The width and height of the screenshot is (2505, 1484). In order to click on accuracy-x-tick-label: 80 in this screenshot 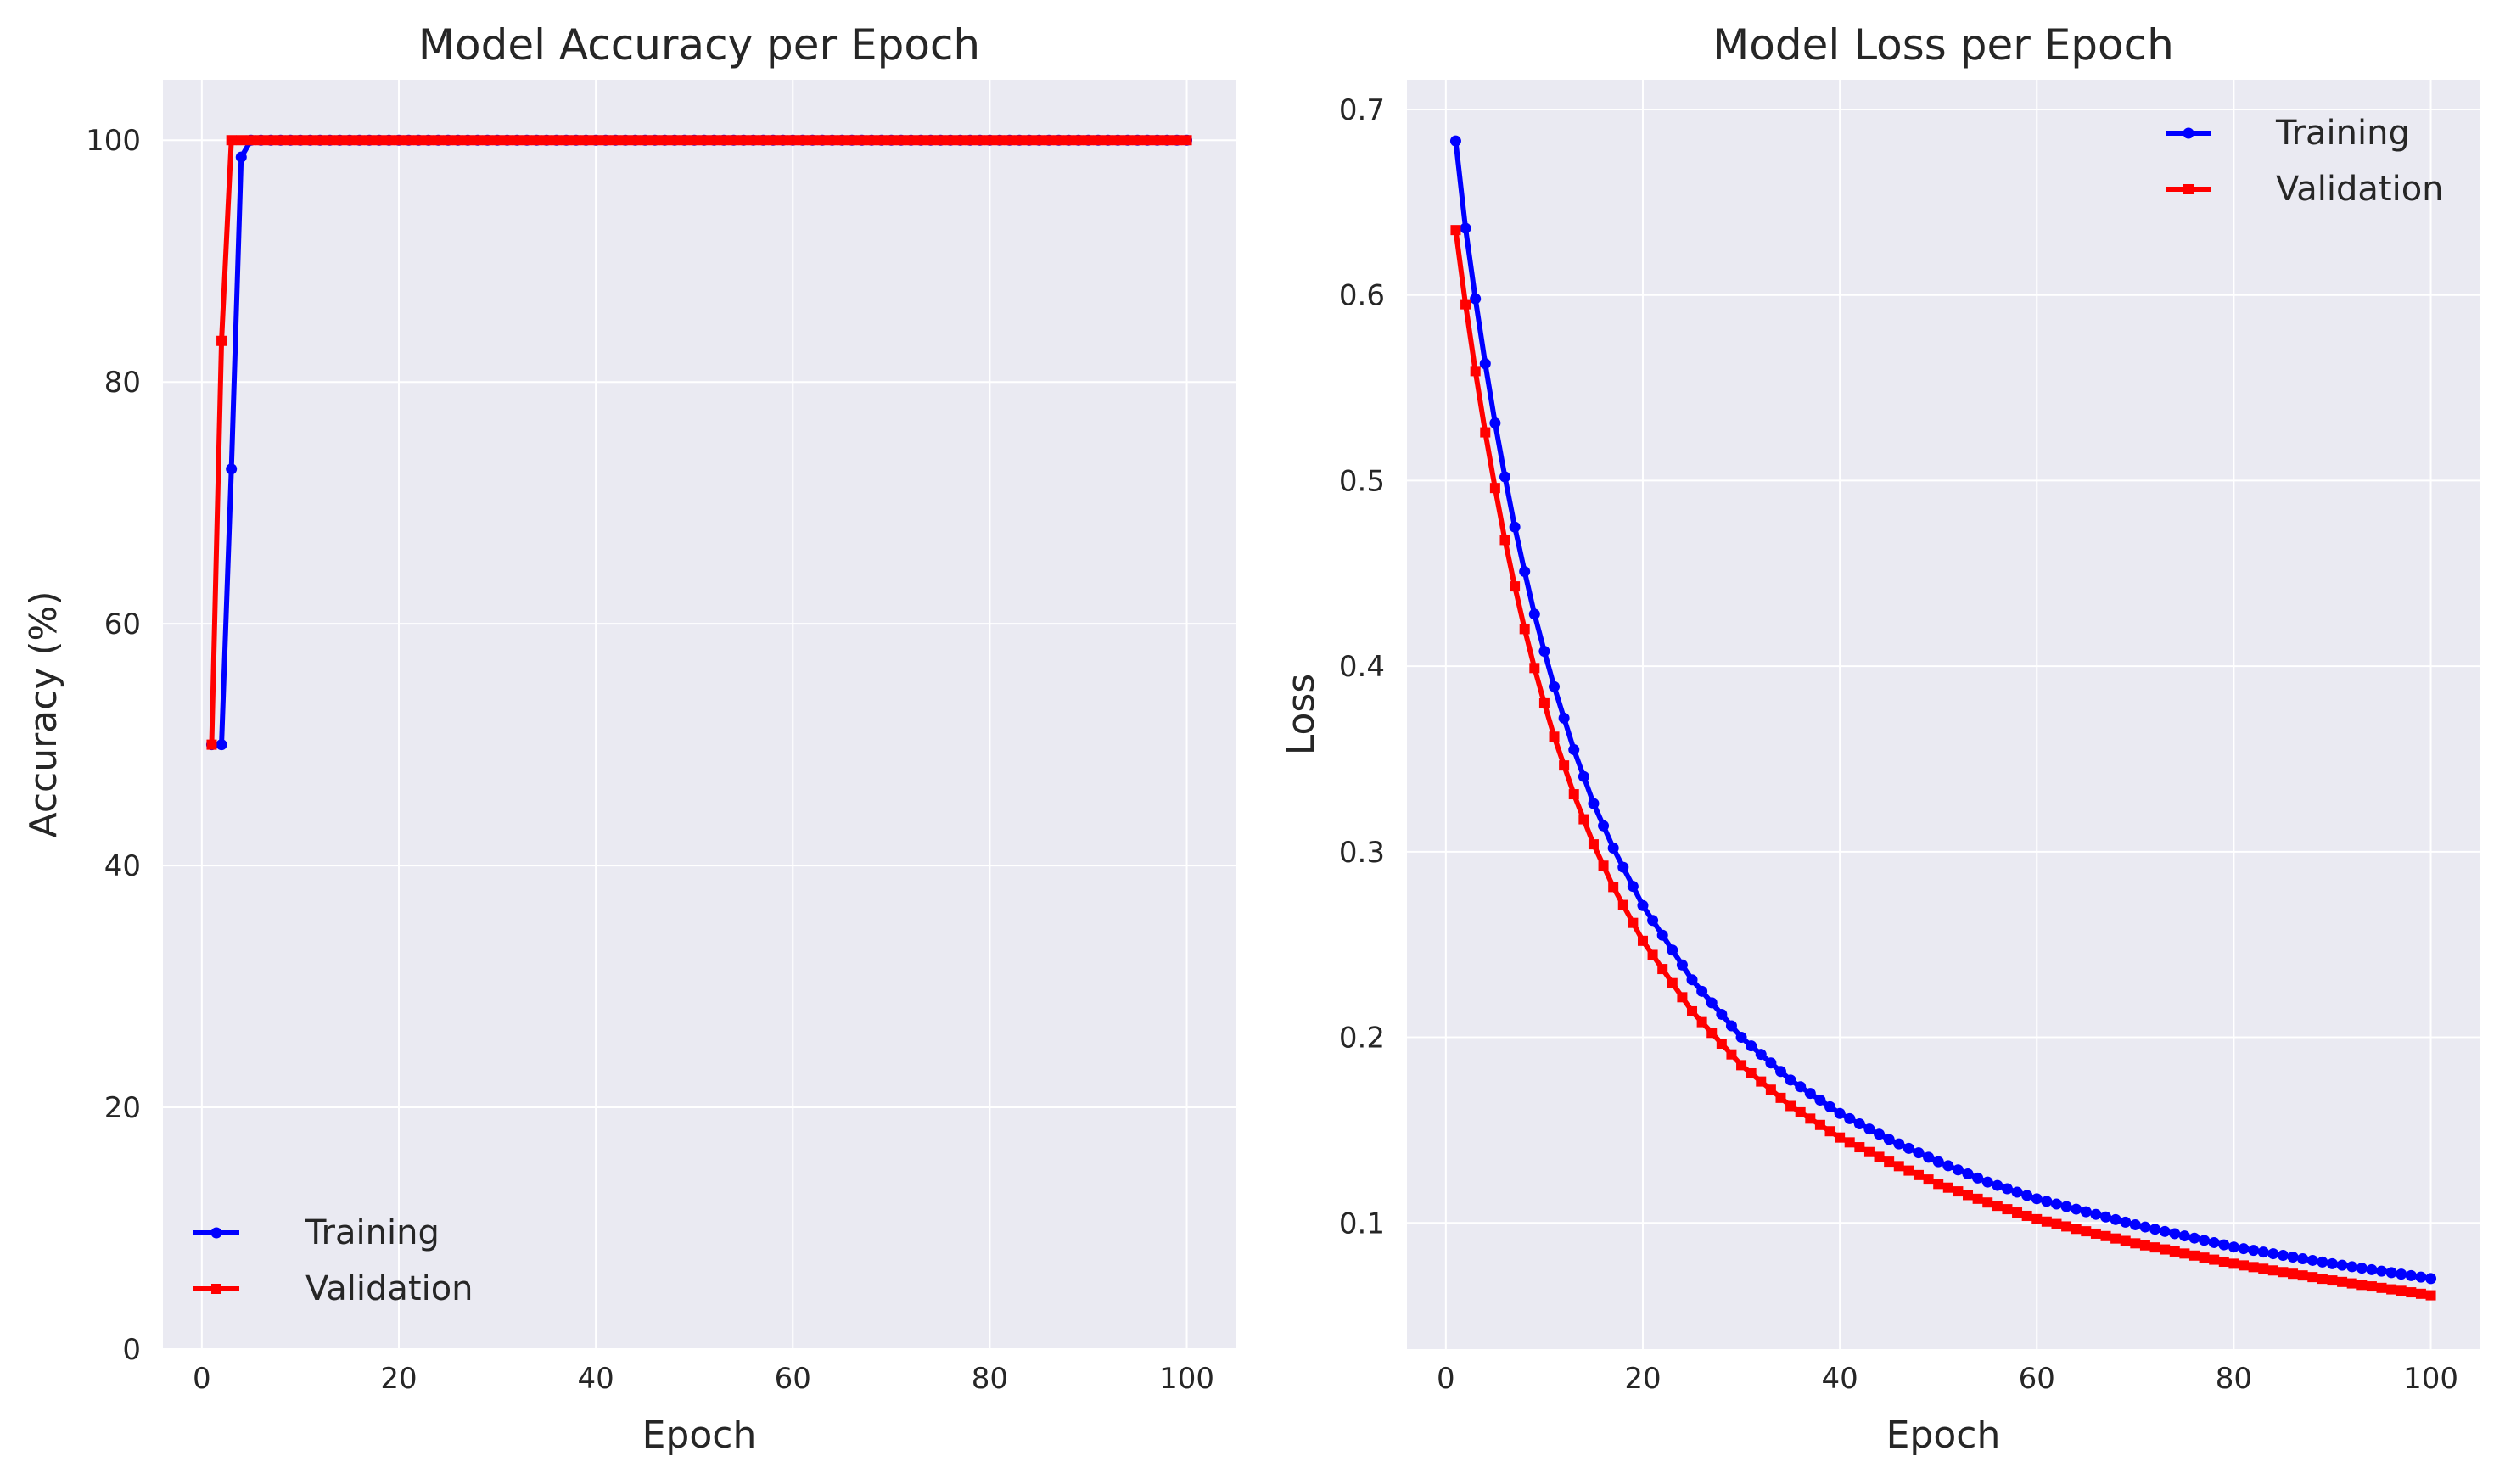, I will do `click(990, 1379)`.